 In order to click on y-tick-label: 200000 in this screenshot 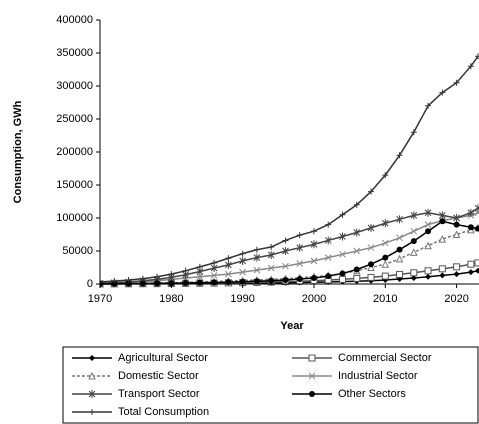, I will do `click(74, 152)`.